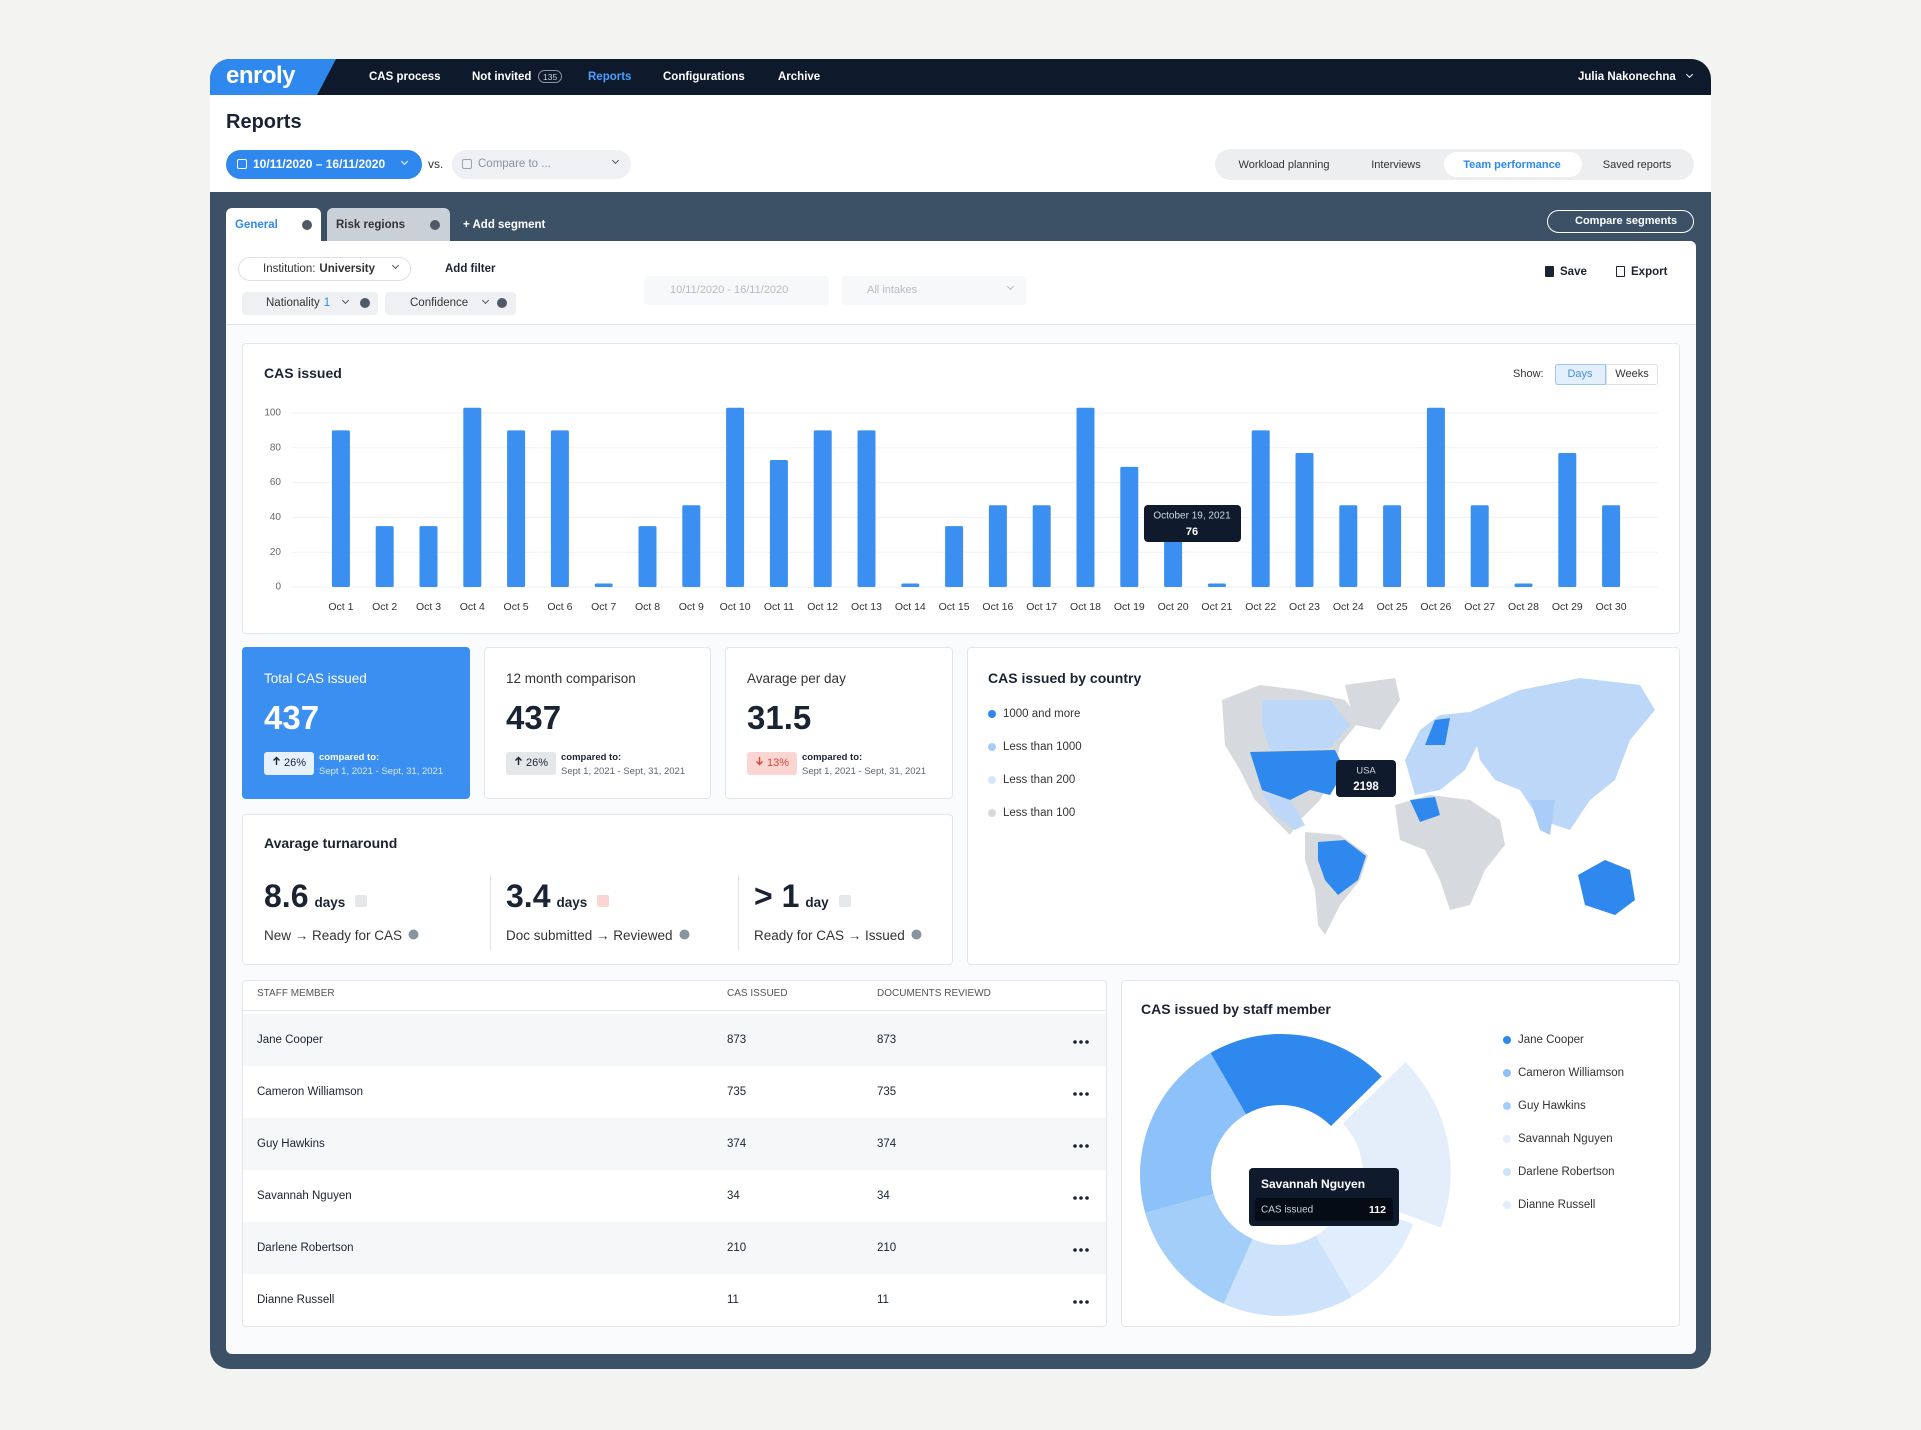 This screenshot has height=1430, width=1921. I want to click on compare-segments-button, so click(1620, 221).